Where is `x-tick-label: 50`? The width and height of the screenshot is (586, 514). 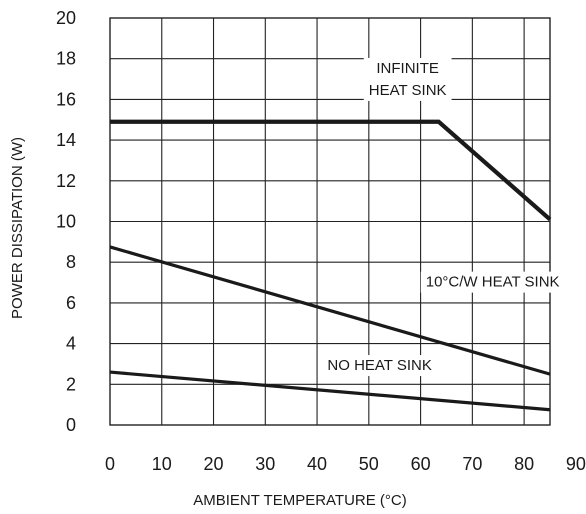
x-tick-label: 50 is located at coordinates (369, 464).